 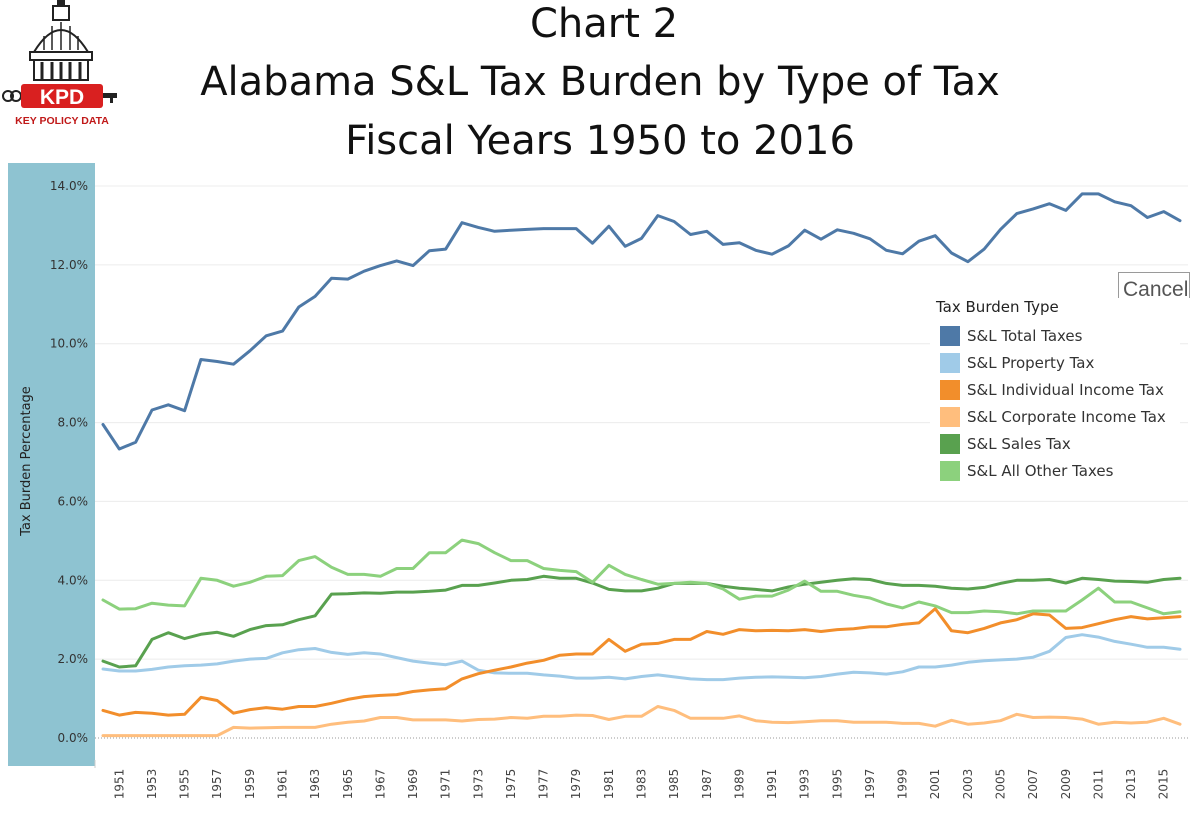 I want to click on legend-label: S&L Total Taxes, so click(x=1025, y=335).